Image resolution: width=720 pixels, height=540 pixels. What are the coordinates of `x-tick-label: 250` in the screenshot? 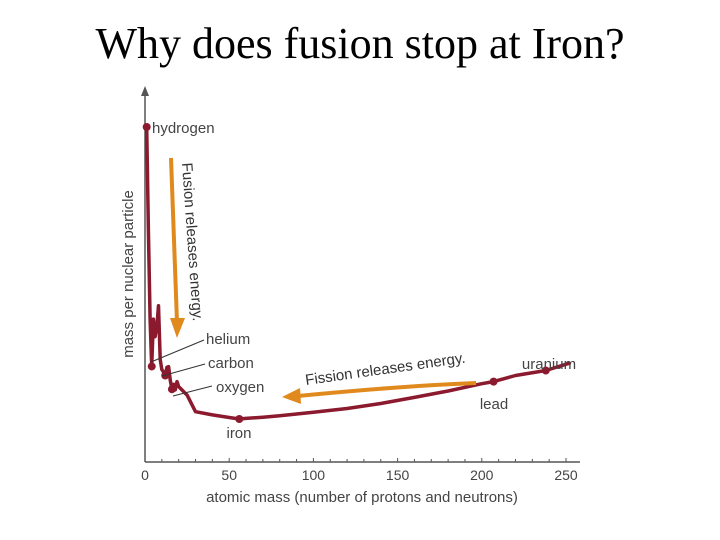 It's located at (566, 475).